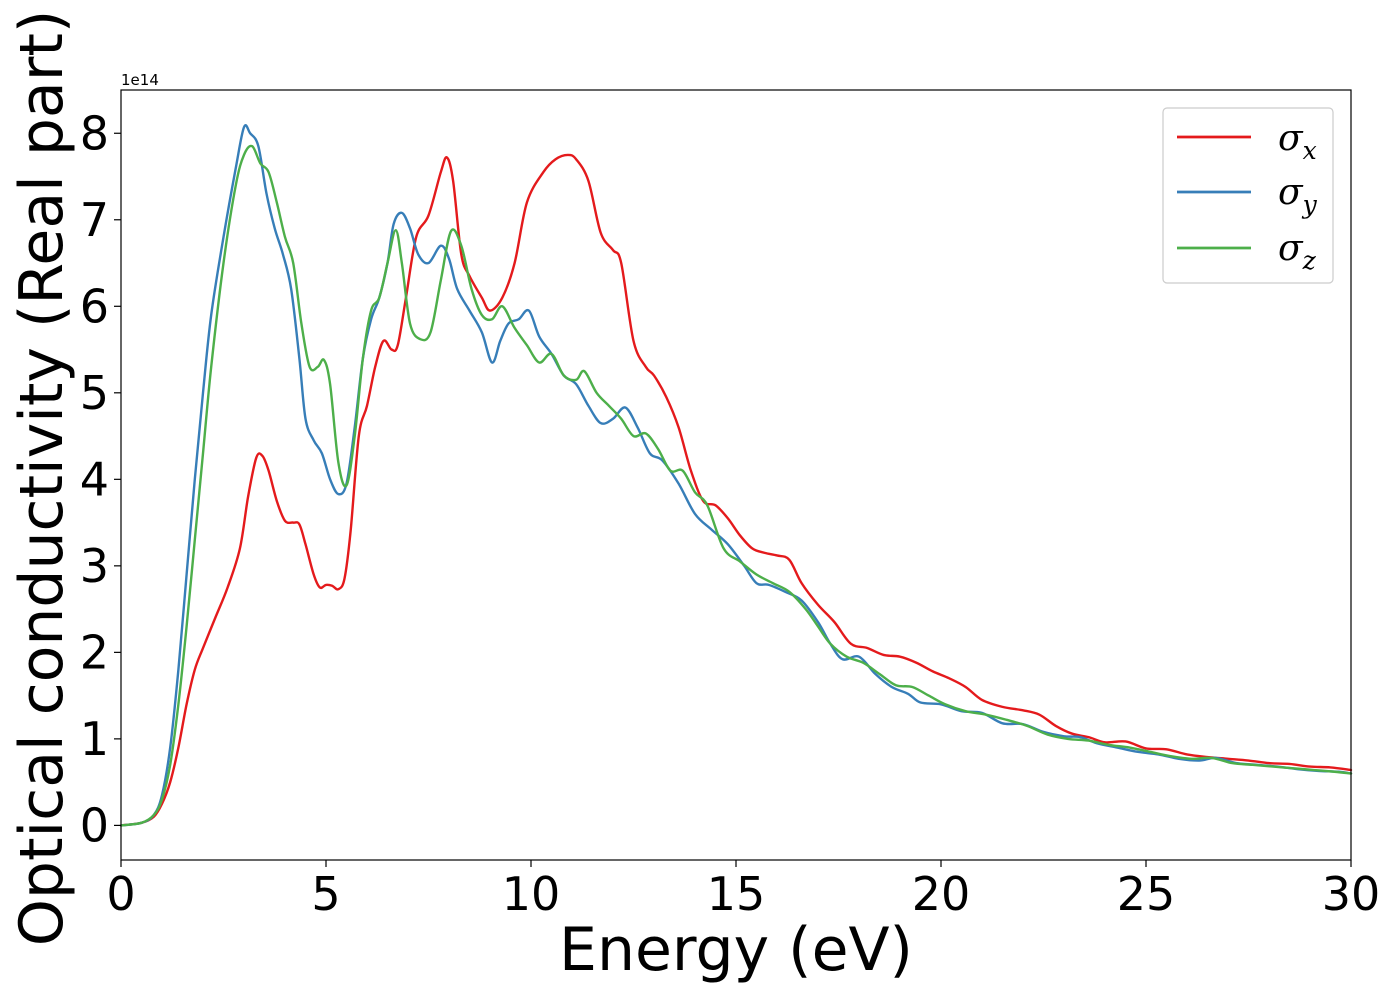 This screenshot has height=1000, width=1400. I want to click on legend-label-sigma-y: σ, so click(1291, 192).